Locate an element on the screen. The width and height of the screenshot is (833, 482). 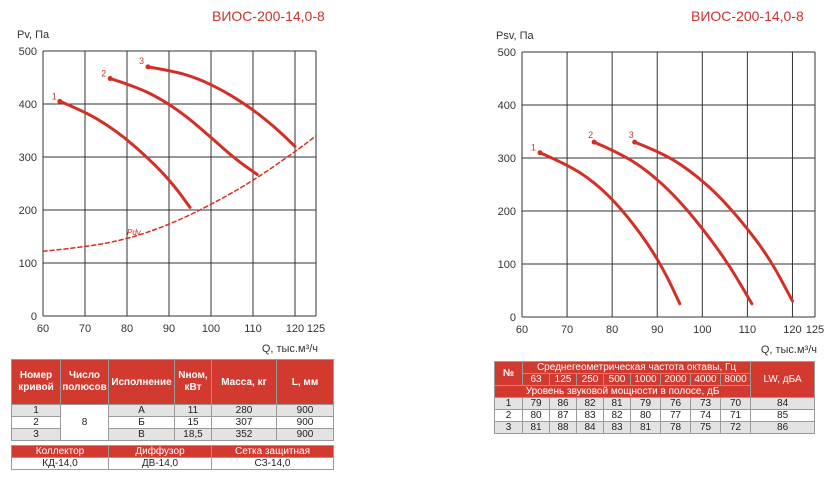
right-x-tick-label: 100 is located at coordinates (702, 330).